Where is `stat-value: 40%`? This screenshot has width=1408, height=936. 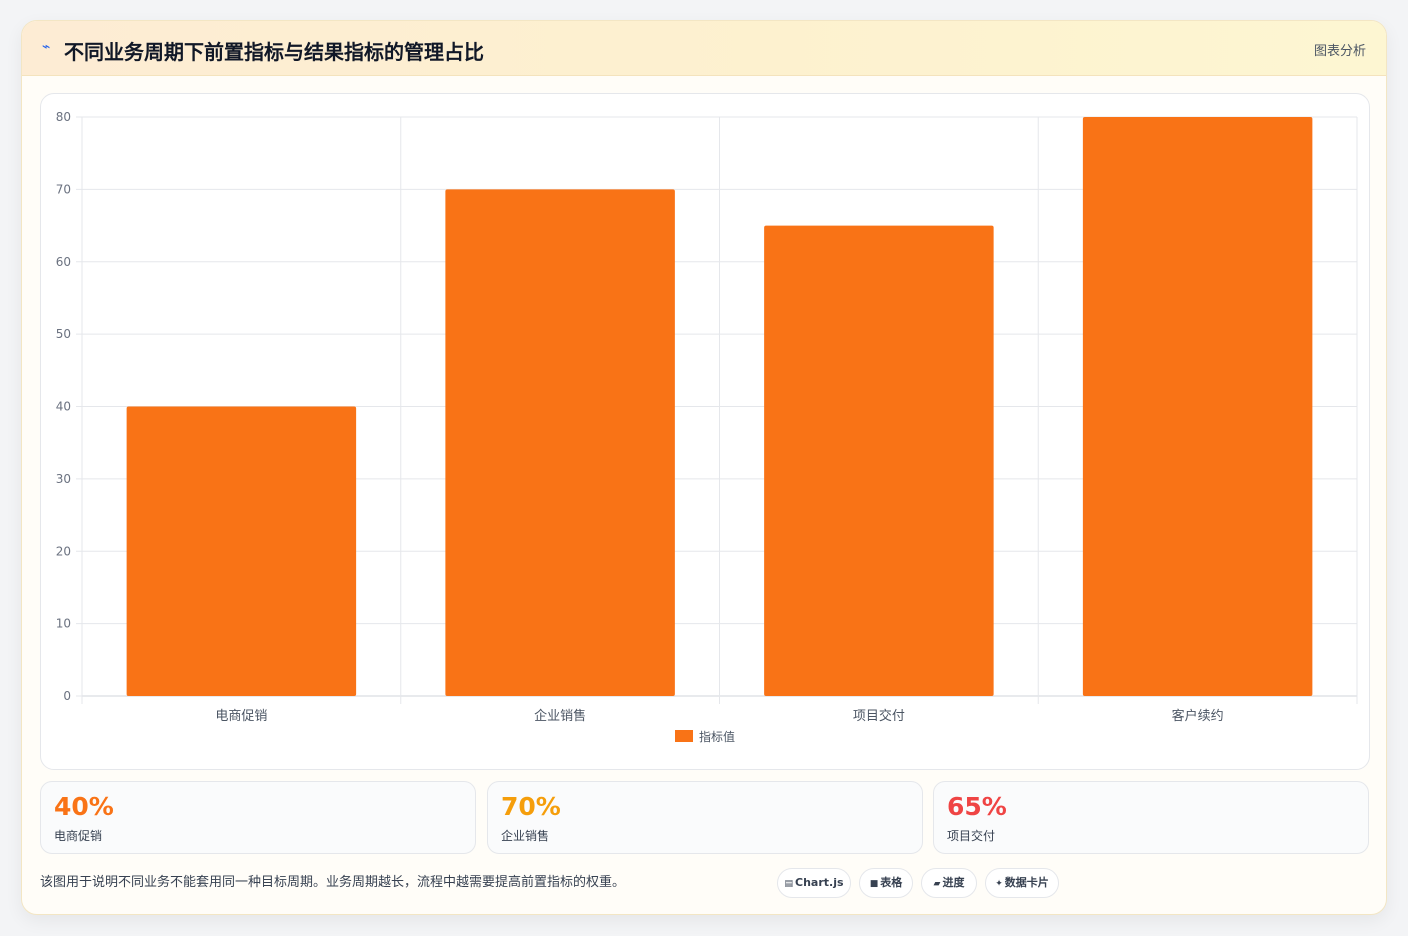 stat-value: 40% is located at coordinates (84, 806).